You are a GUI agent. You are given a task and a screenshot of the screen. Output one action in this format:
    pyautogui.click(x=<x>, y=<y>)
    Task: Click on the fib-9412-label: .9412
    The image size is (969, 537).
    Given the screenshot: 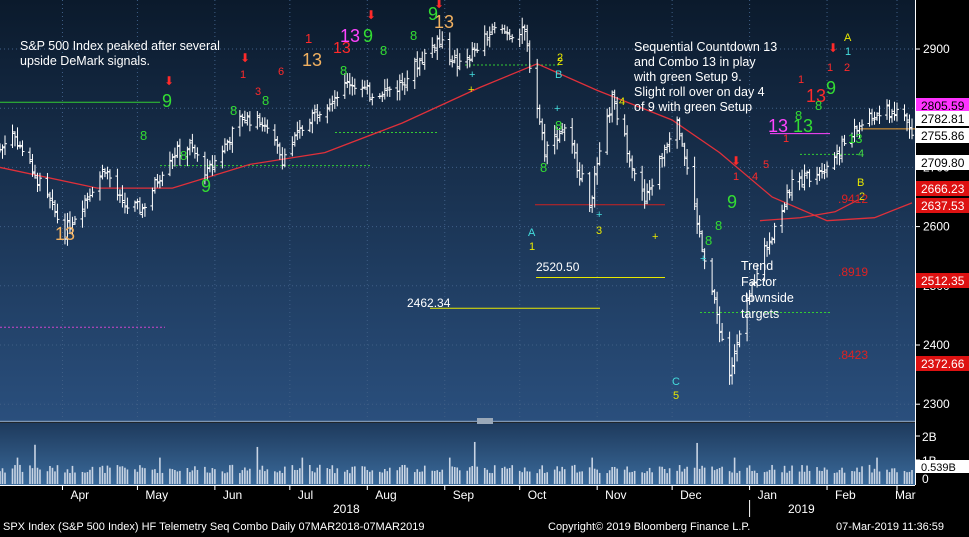 What is the action you would take?
    pyautogui.click(x=853, y=199)
    